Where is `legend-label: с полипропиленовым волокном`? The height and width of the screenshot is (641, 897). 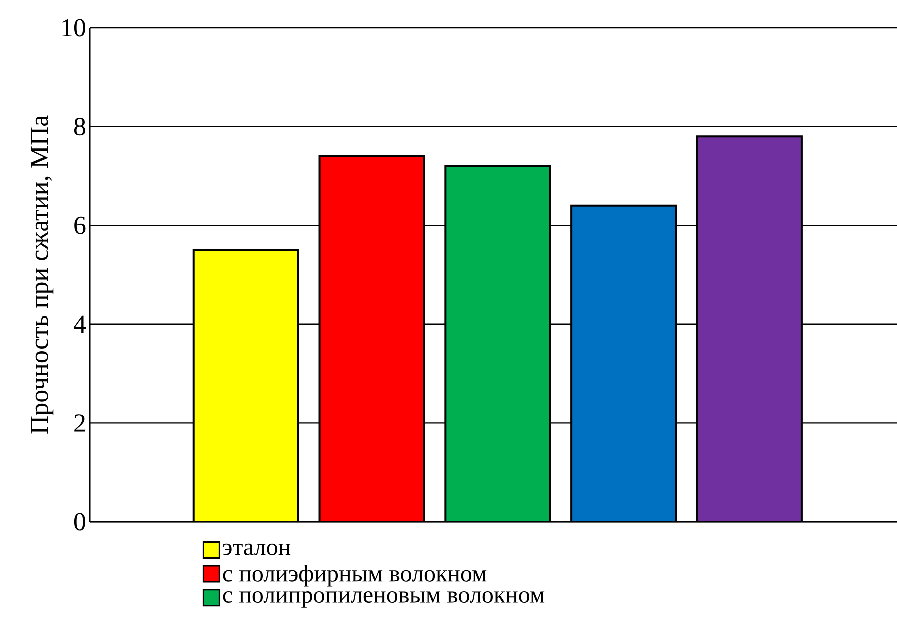
legend-label: с полипропиленовым волокном is located at coordinates (384, 599).